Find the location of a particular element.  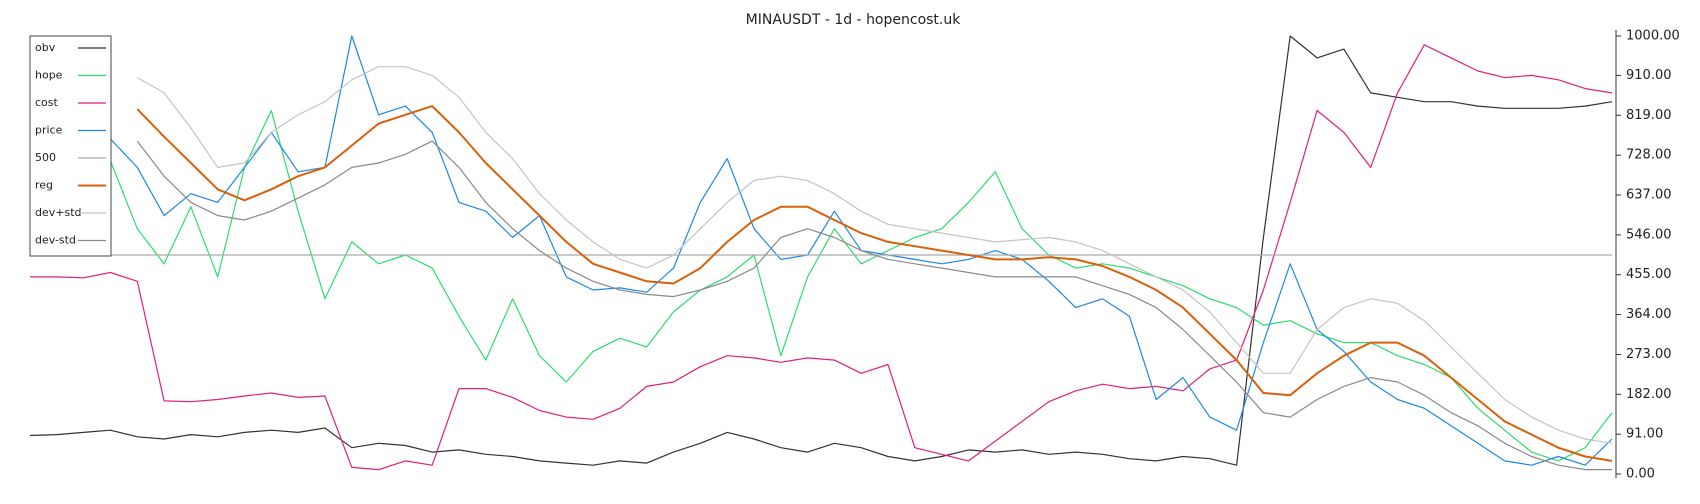

y-tick-label: 546.00 is located at coordinates (1649, 234).